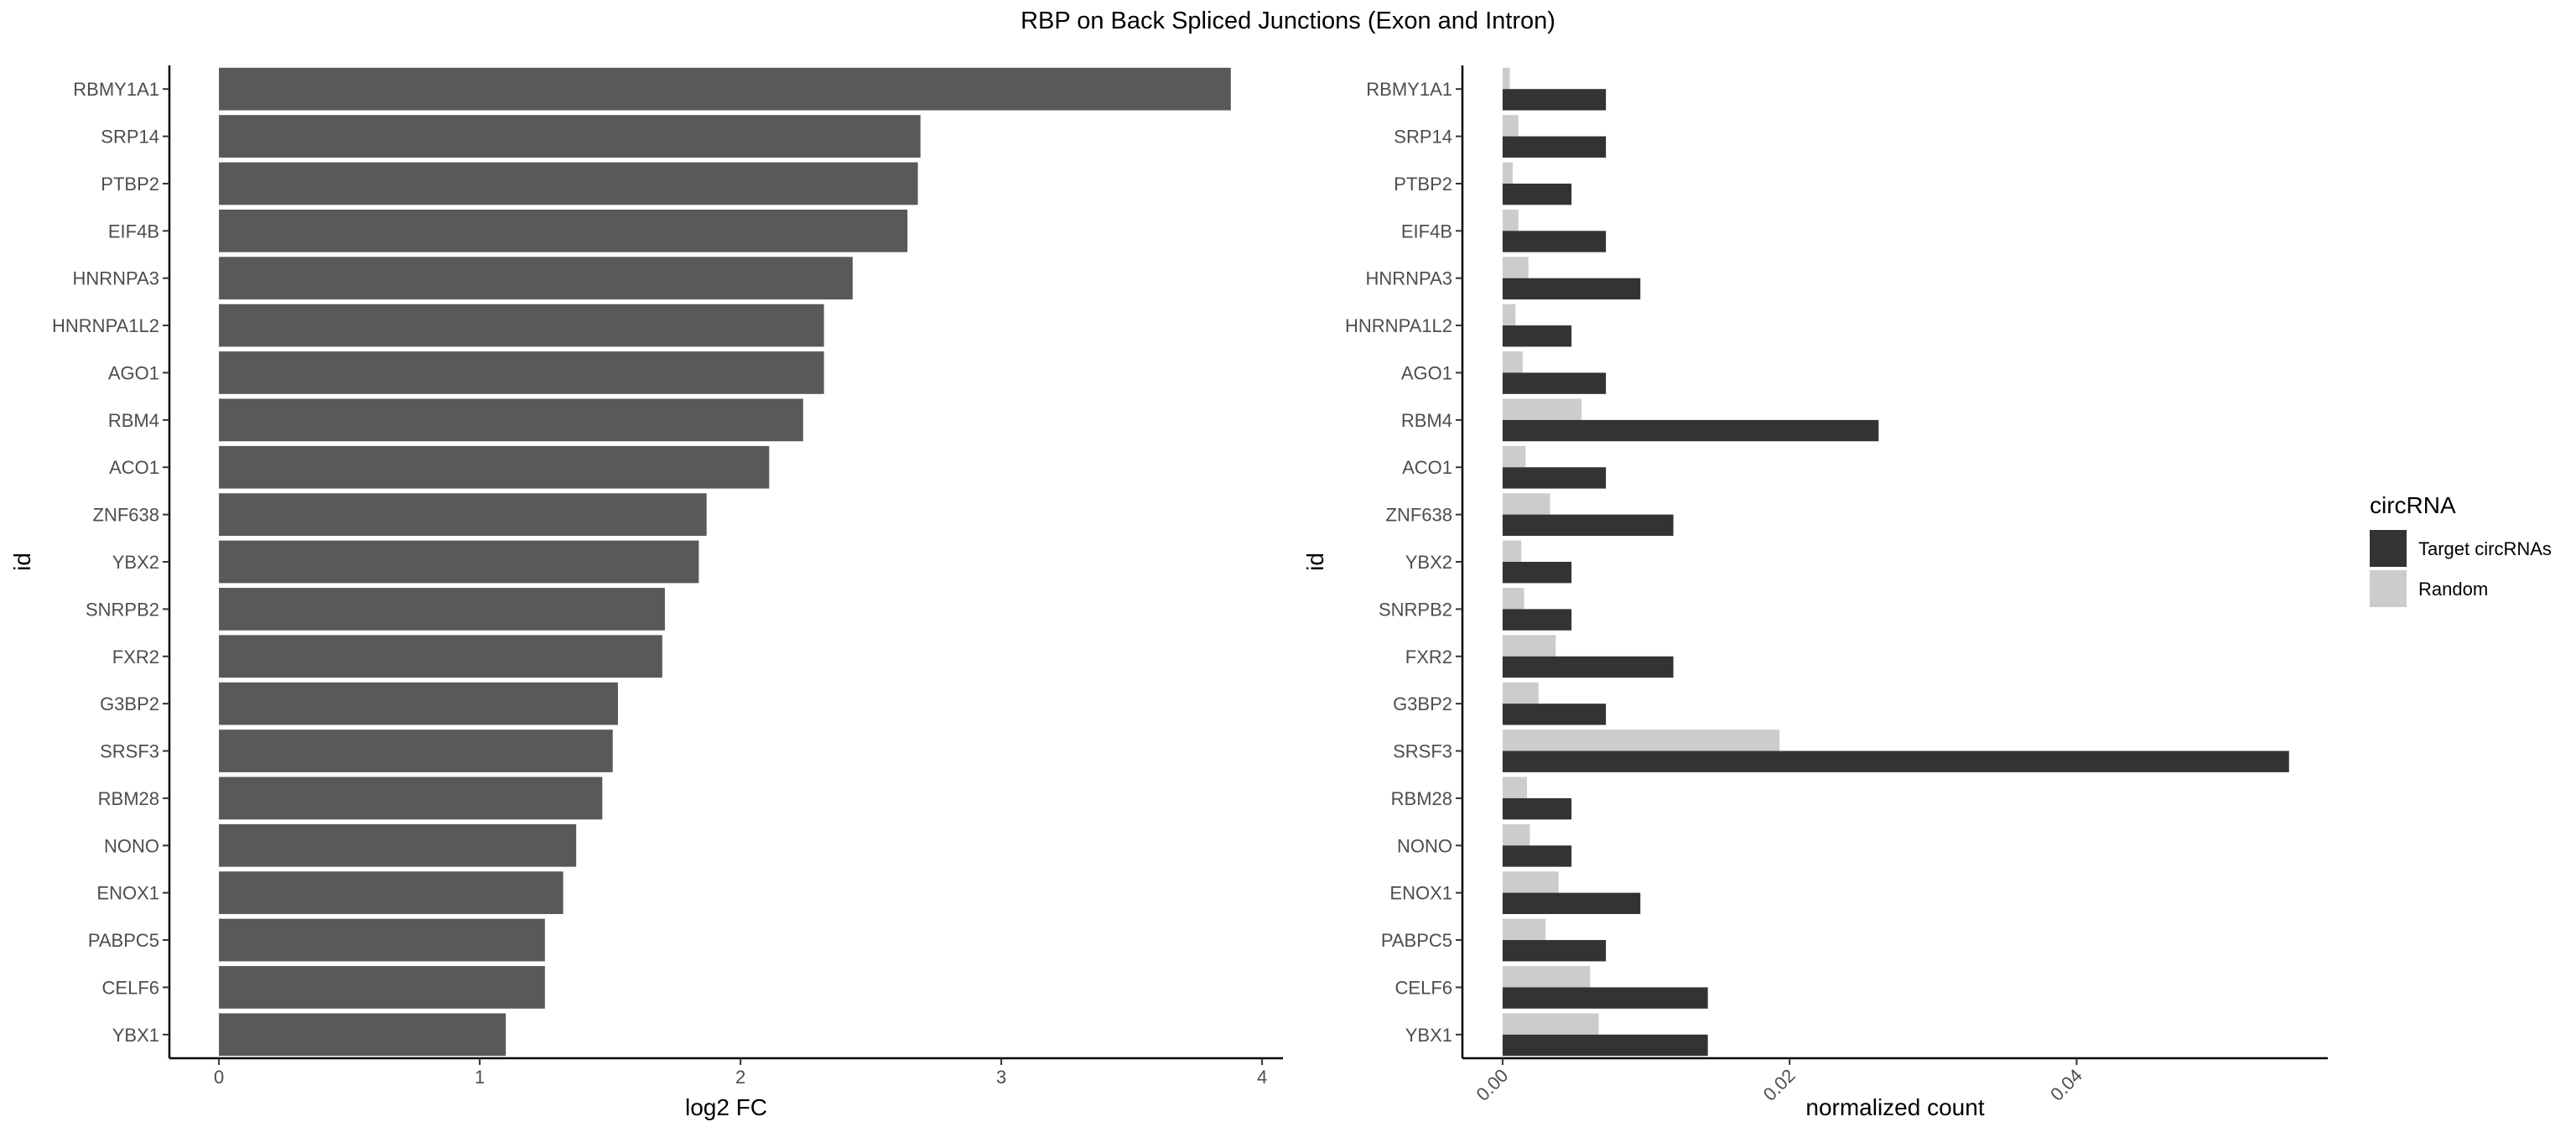 The image size is (2576, 1127). I want to click on y-tick-label: SRP14, so click(130, 137).